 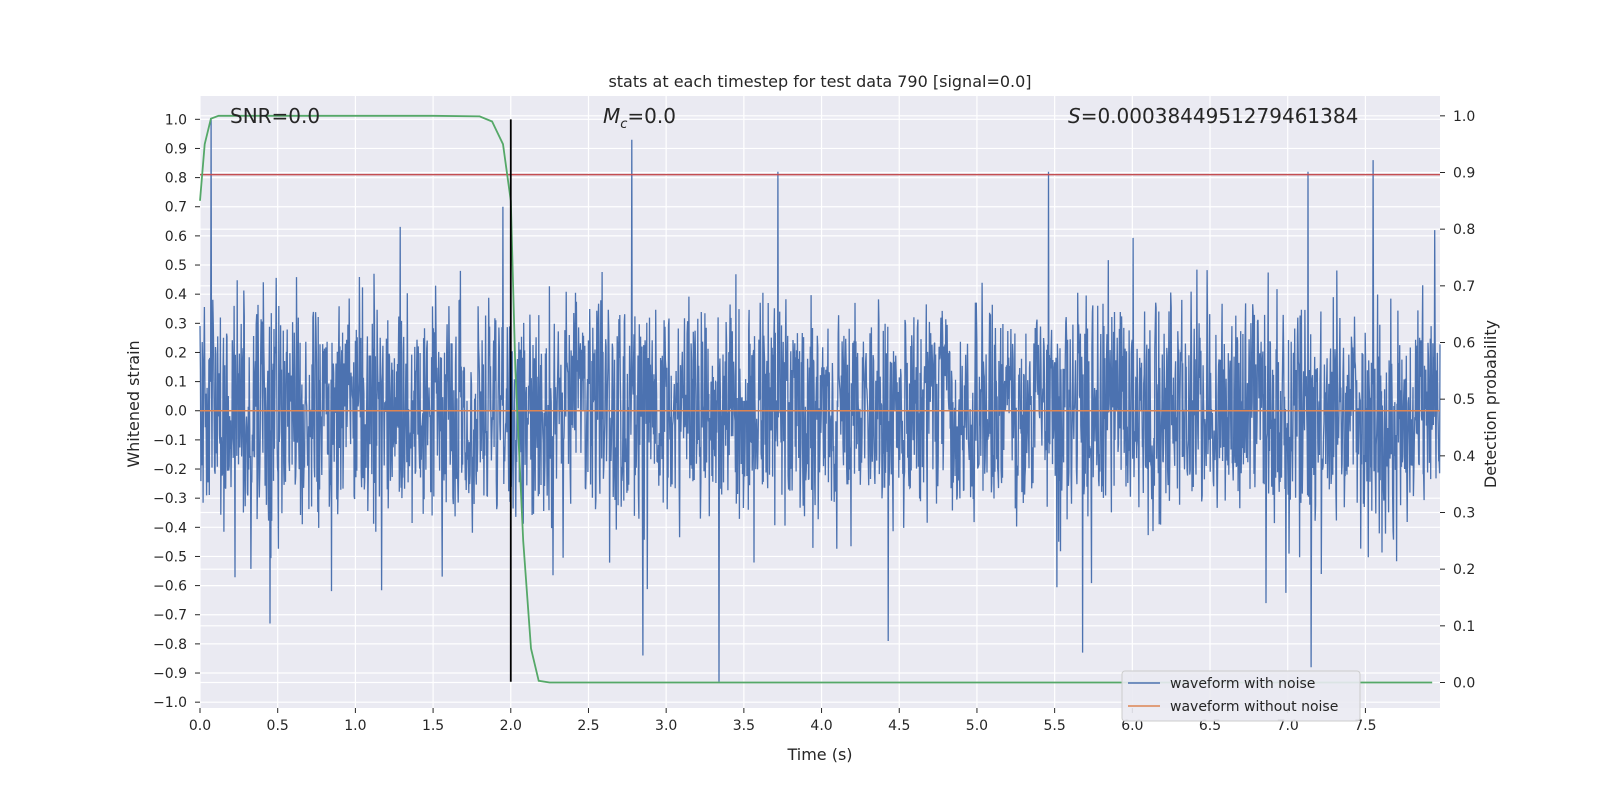 I want to click on y-tick-label: −0.8, so click(x=170, y=645).